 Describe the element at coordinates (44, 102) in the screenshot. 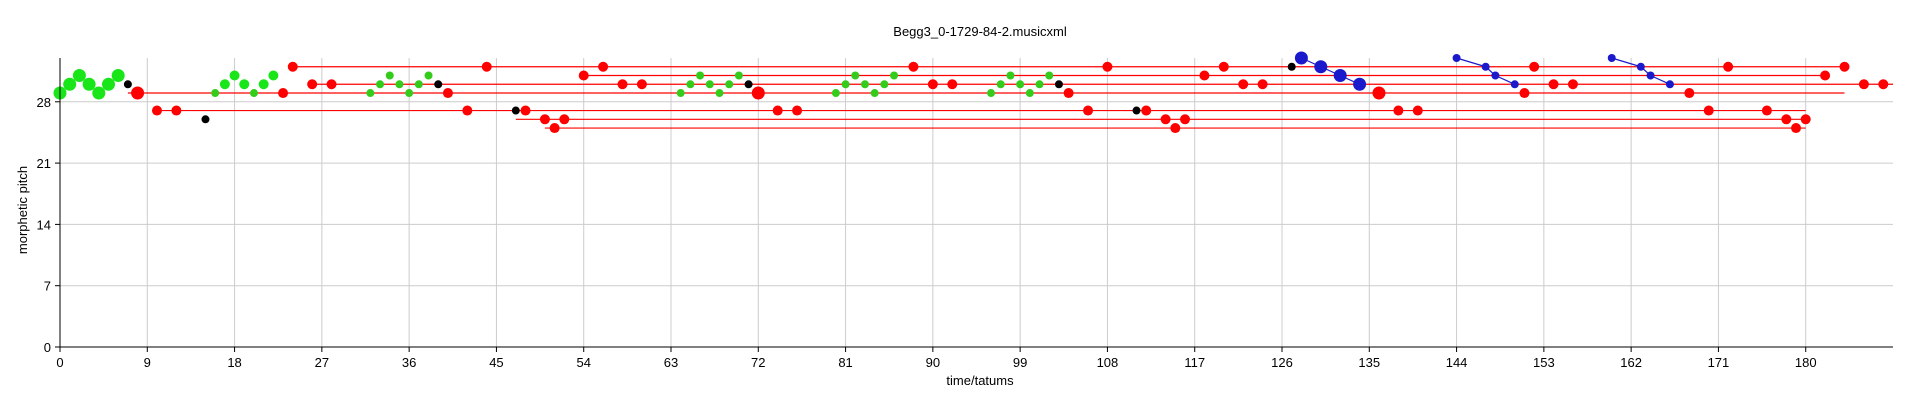

I see `y-tick-label: 28` at that location.